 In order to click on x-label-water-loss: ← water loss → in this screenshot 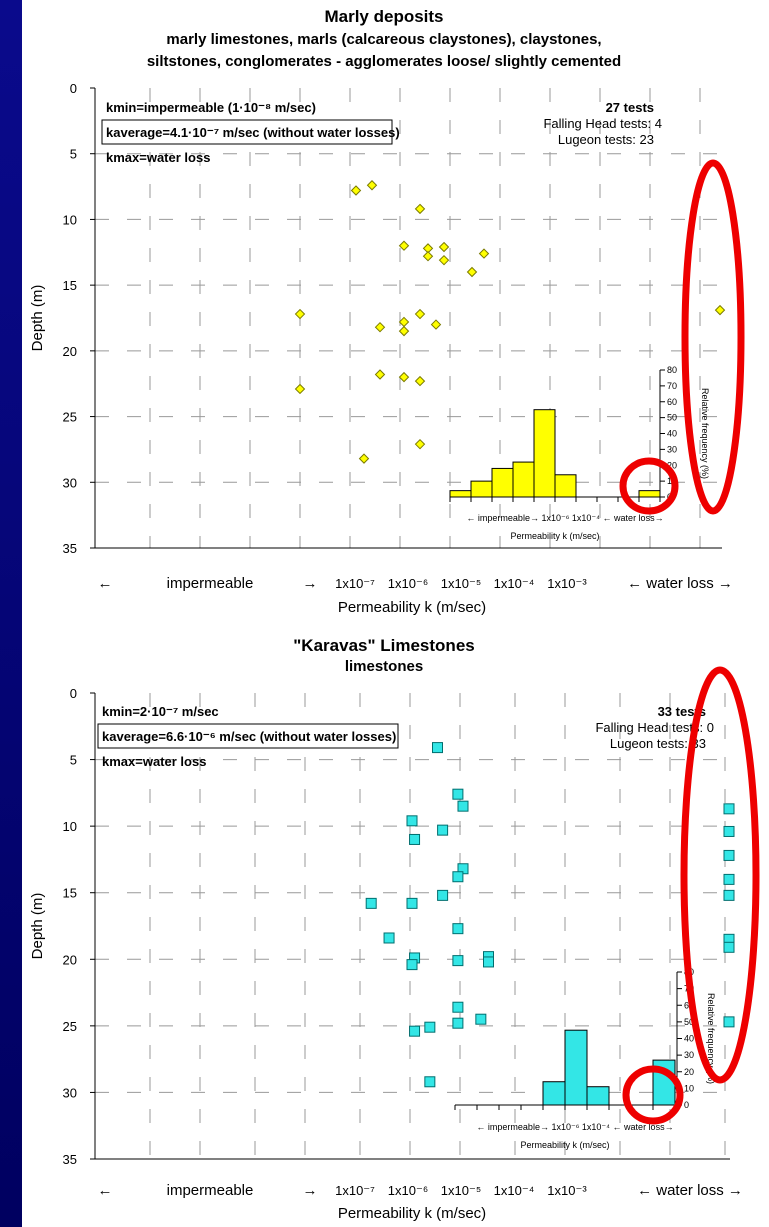, I will do `click(690, 1190)`.